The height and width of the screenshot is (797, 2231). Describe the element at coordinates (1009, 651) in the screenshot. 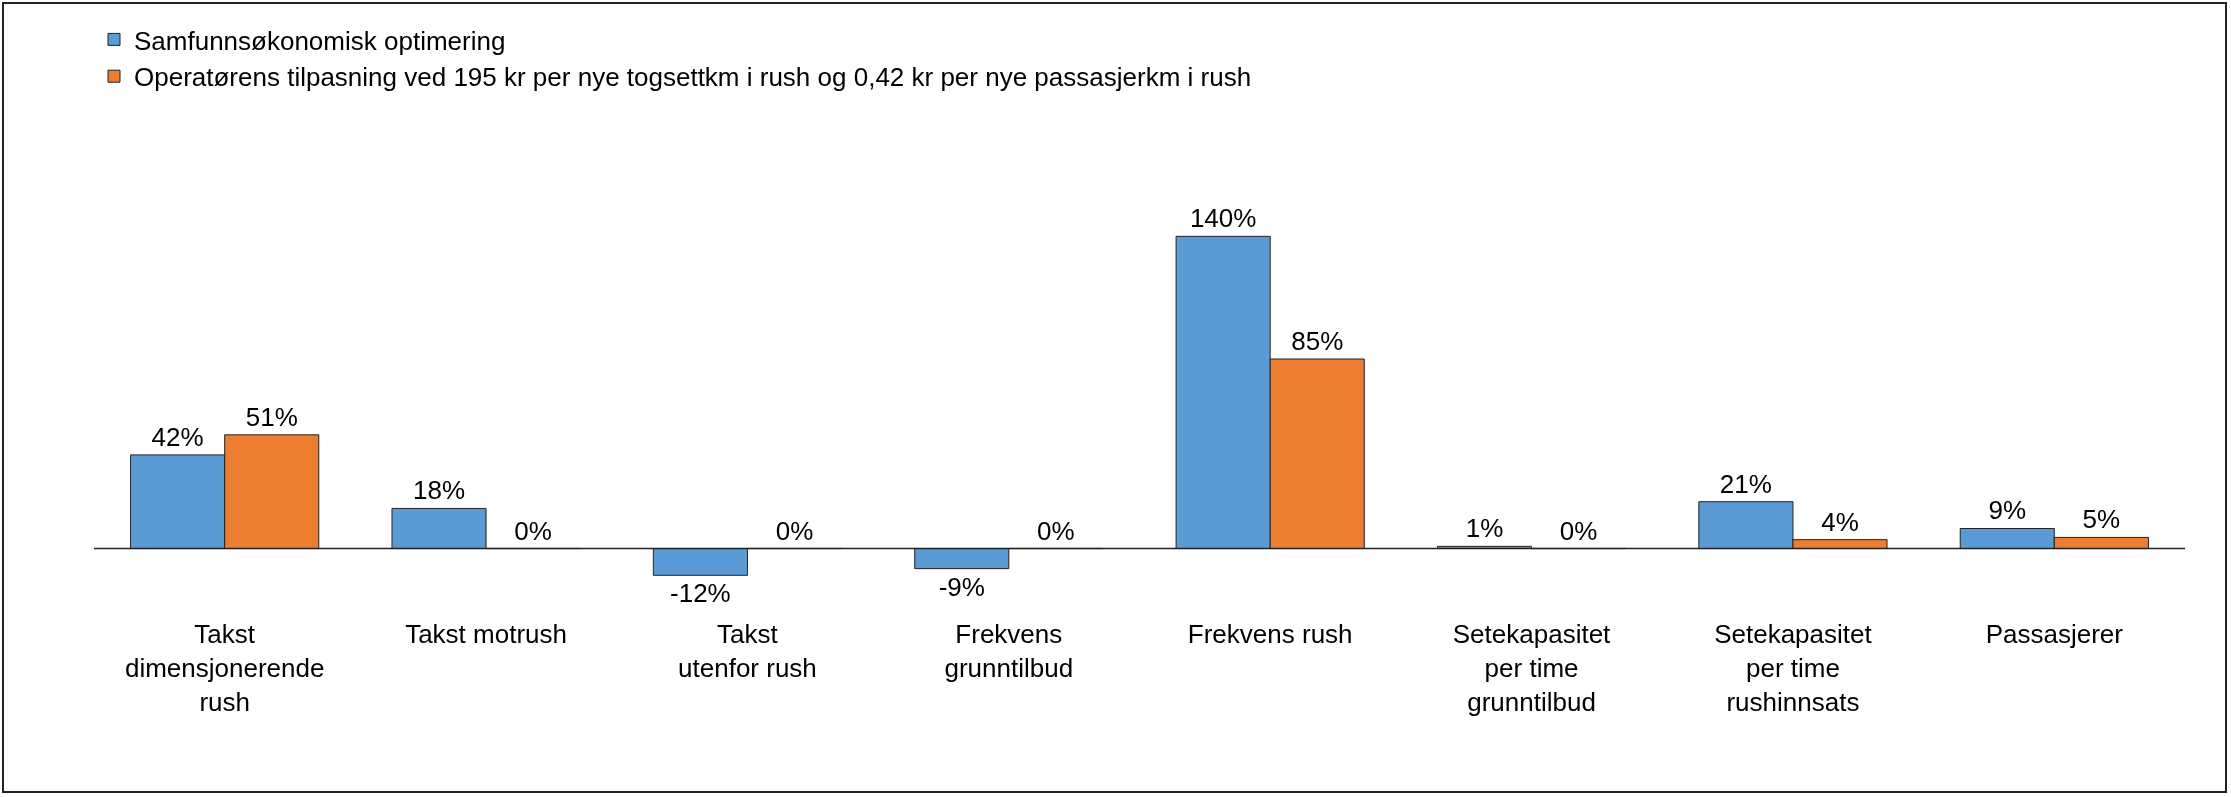

I see `x-tick-label: Frekvens grunntilbud` at that location.